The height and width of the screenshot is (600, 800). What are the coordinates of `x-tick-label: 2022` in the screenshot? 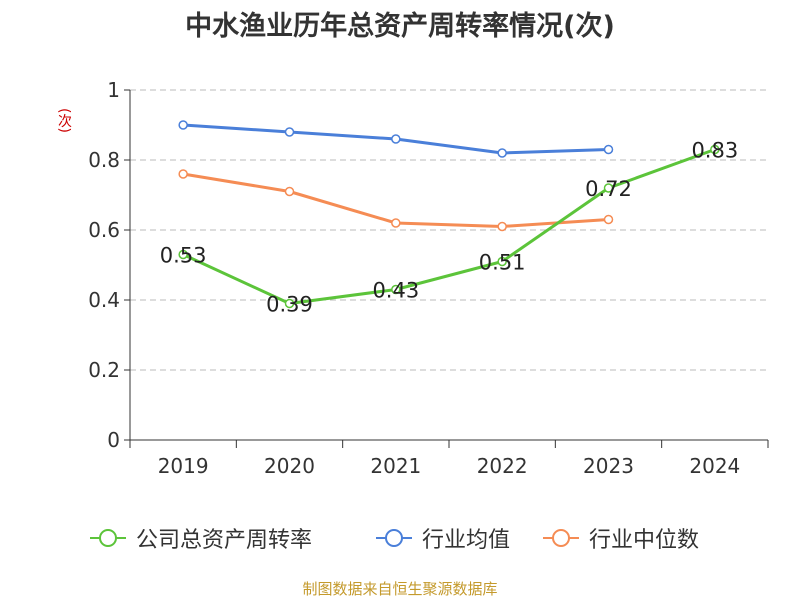 It's located at (502, 466).